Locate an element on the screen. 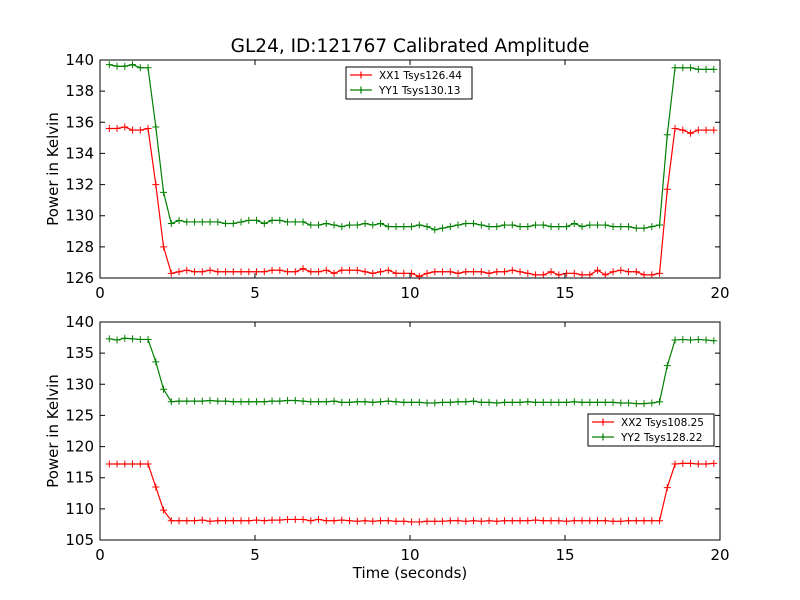 The width and height of the screenshot is (800, 600). legend-box is located at coordinates (409, 83).